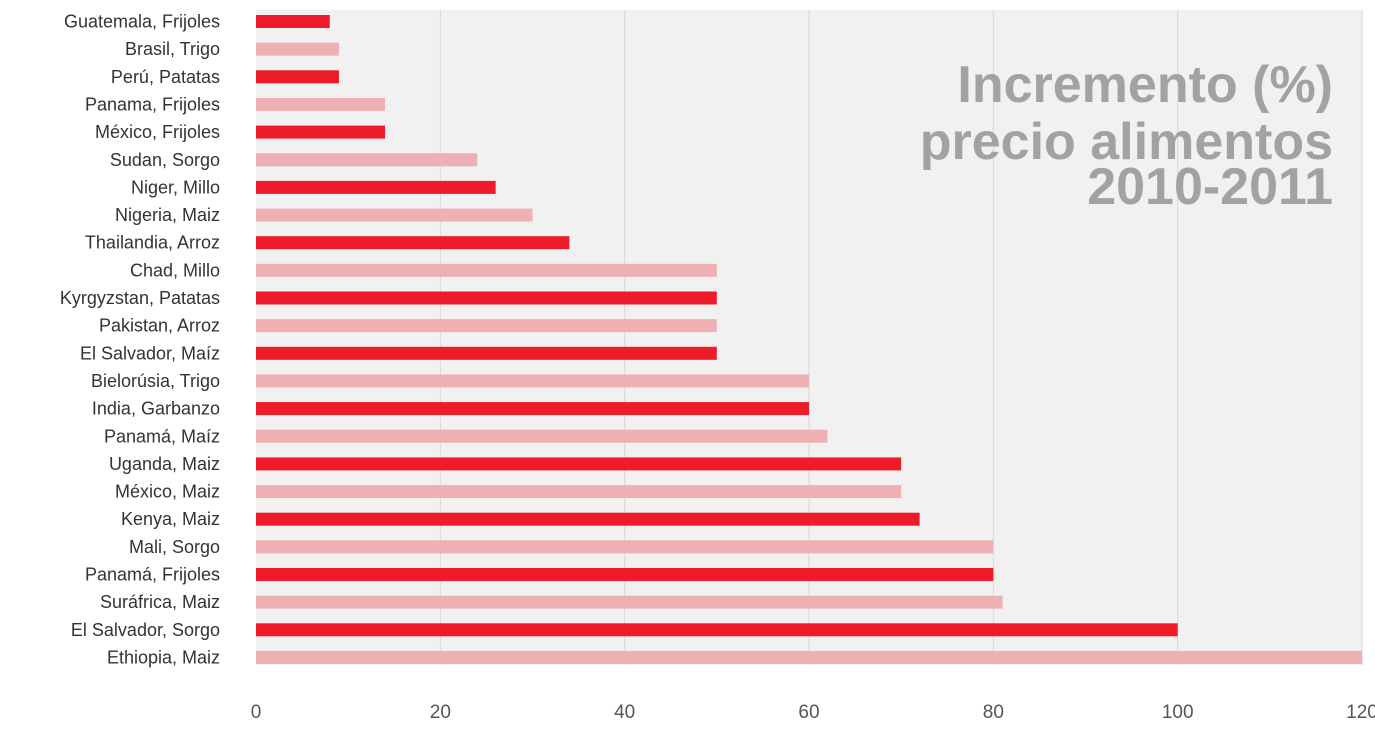 The height and width of the screenshot is (729, 1375). What do you see at coordinates (140, 298) in the screenshot?
I see `category-label: Kyrgyzstan, Patatas` at bounding box center [140, 298].